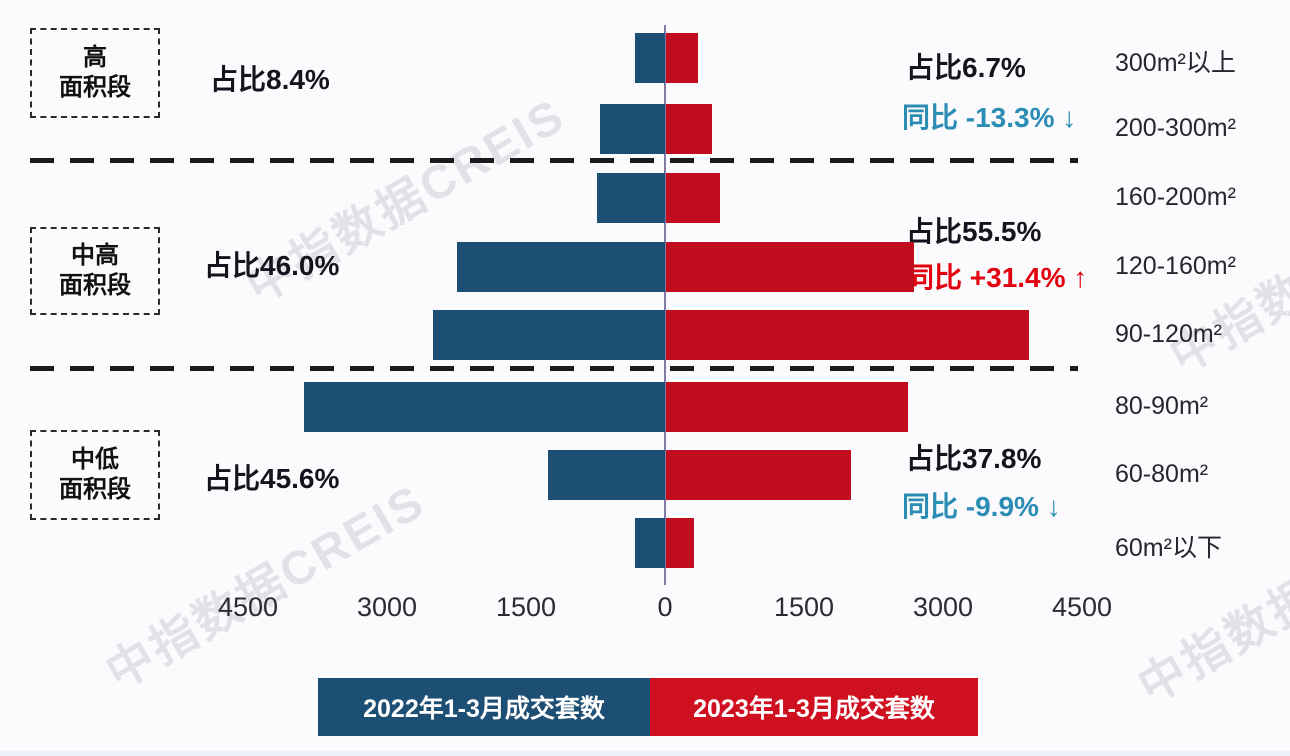  What do you see at coordinates (1209, 600) in the screenshot?
I see `watermark-text: 中指数据CREIS` at bounding box center [1209, 600].